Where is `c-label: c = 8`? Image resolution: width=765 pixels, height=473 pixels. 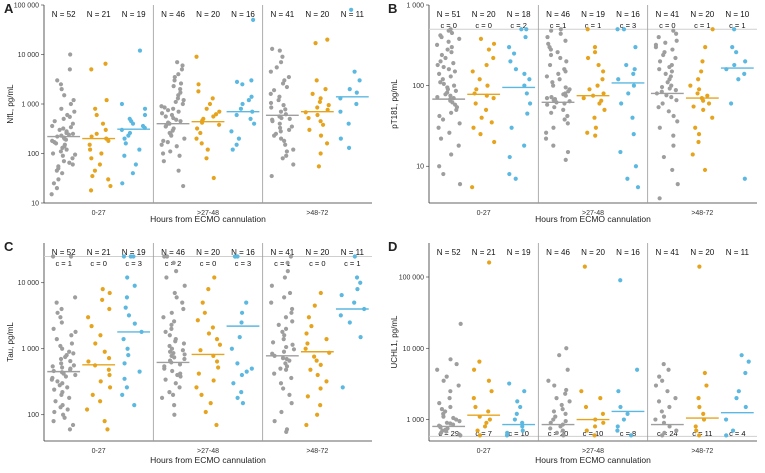
c-label: c = 8 is located at coordinates (628, 433).